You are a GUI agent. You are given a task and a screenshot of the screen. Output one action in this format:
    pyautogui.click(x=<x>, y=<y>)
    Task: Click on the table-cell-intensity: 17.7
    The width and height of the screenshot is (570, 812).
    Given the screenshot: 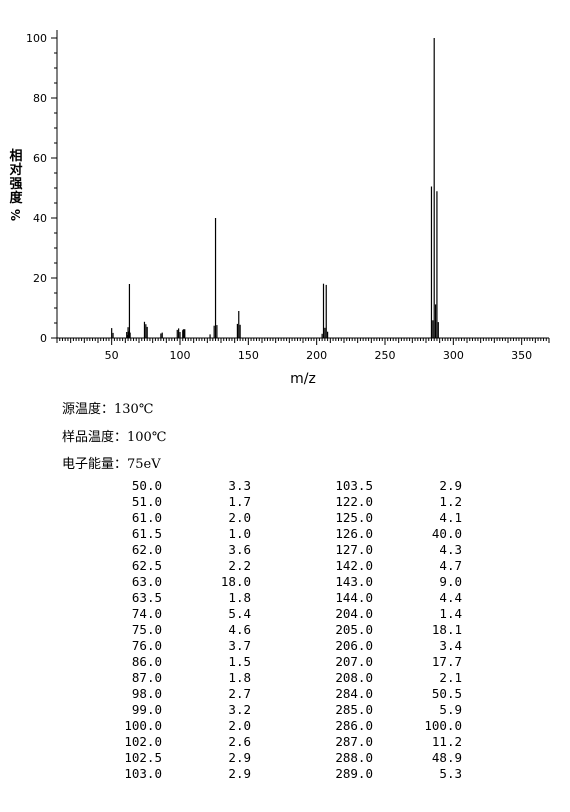 What is the action you would take?
    pyautogui.click(x=446, y=661)
    